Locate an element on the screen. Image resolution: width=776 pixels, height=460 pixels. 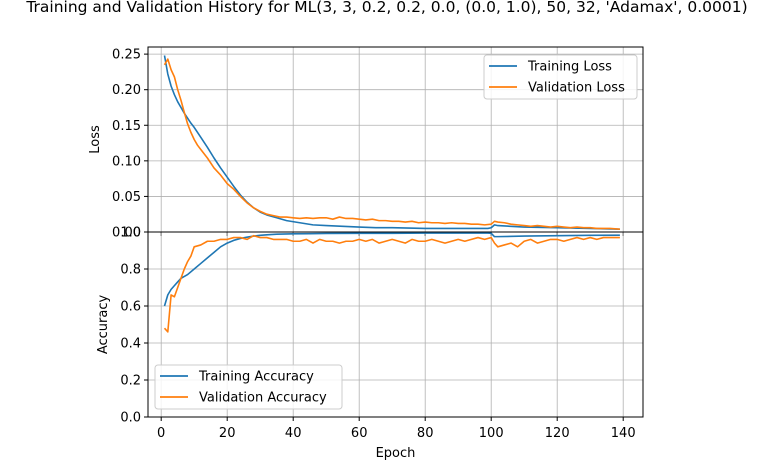
y-tick-label: 1.0 is located at coordinates (130, 233).